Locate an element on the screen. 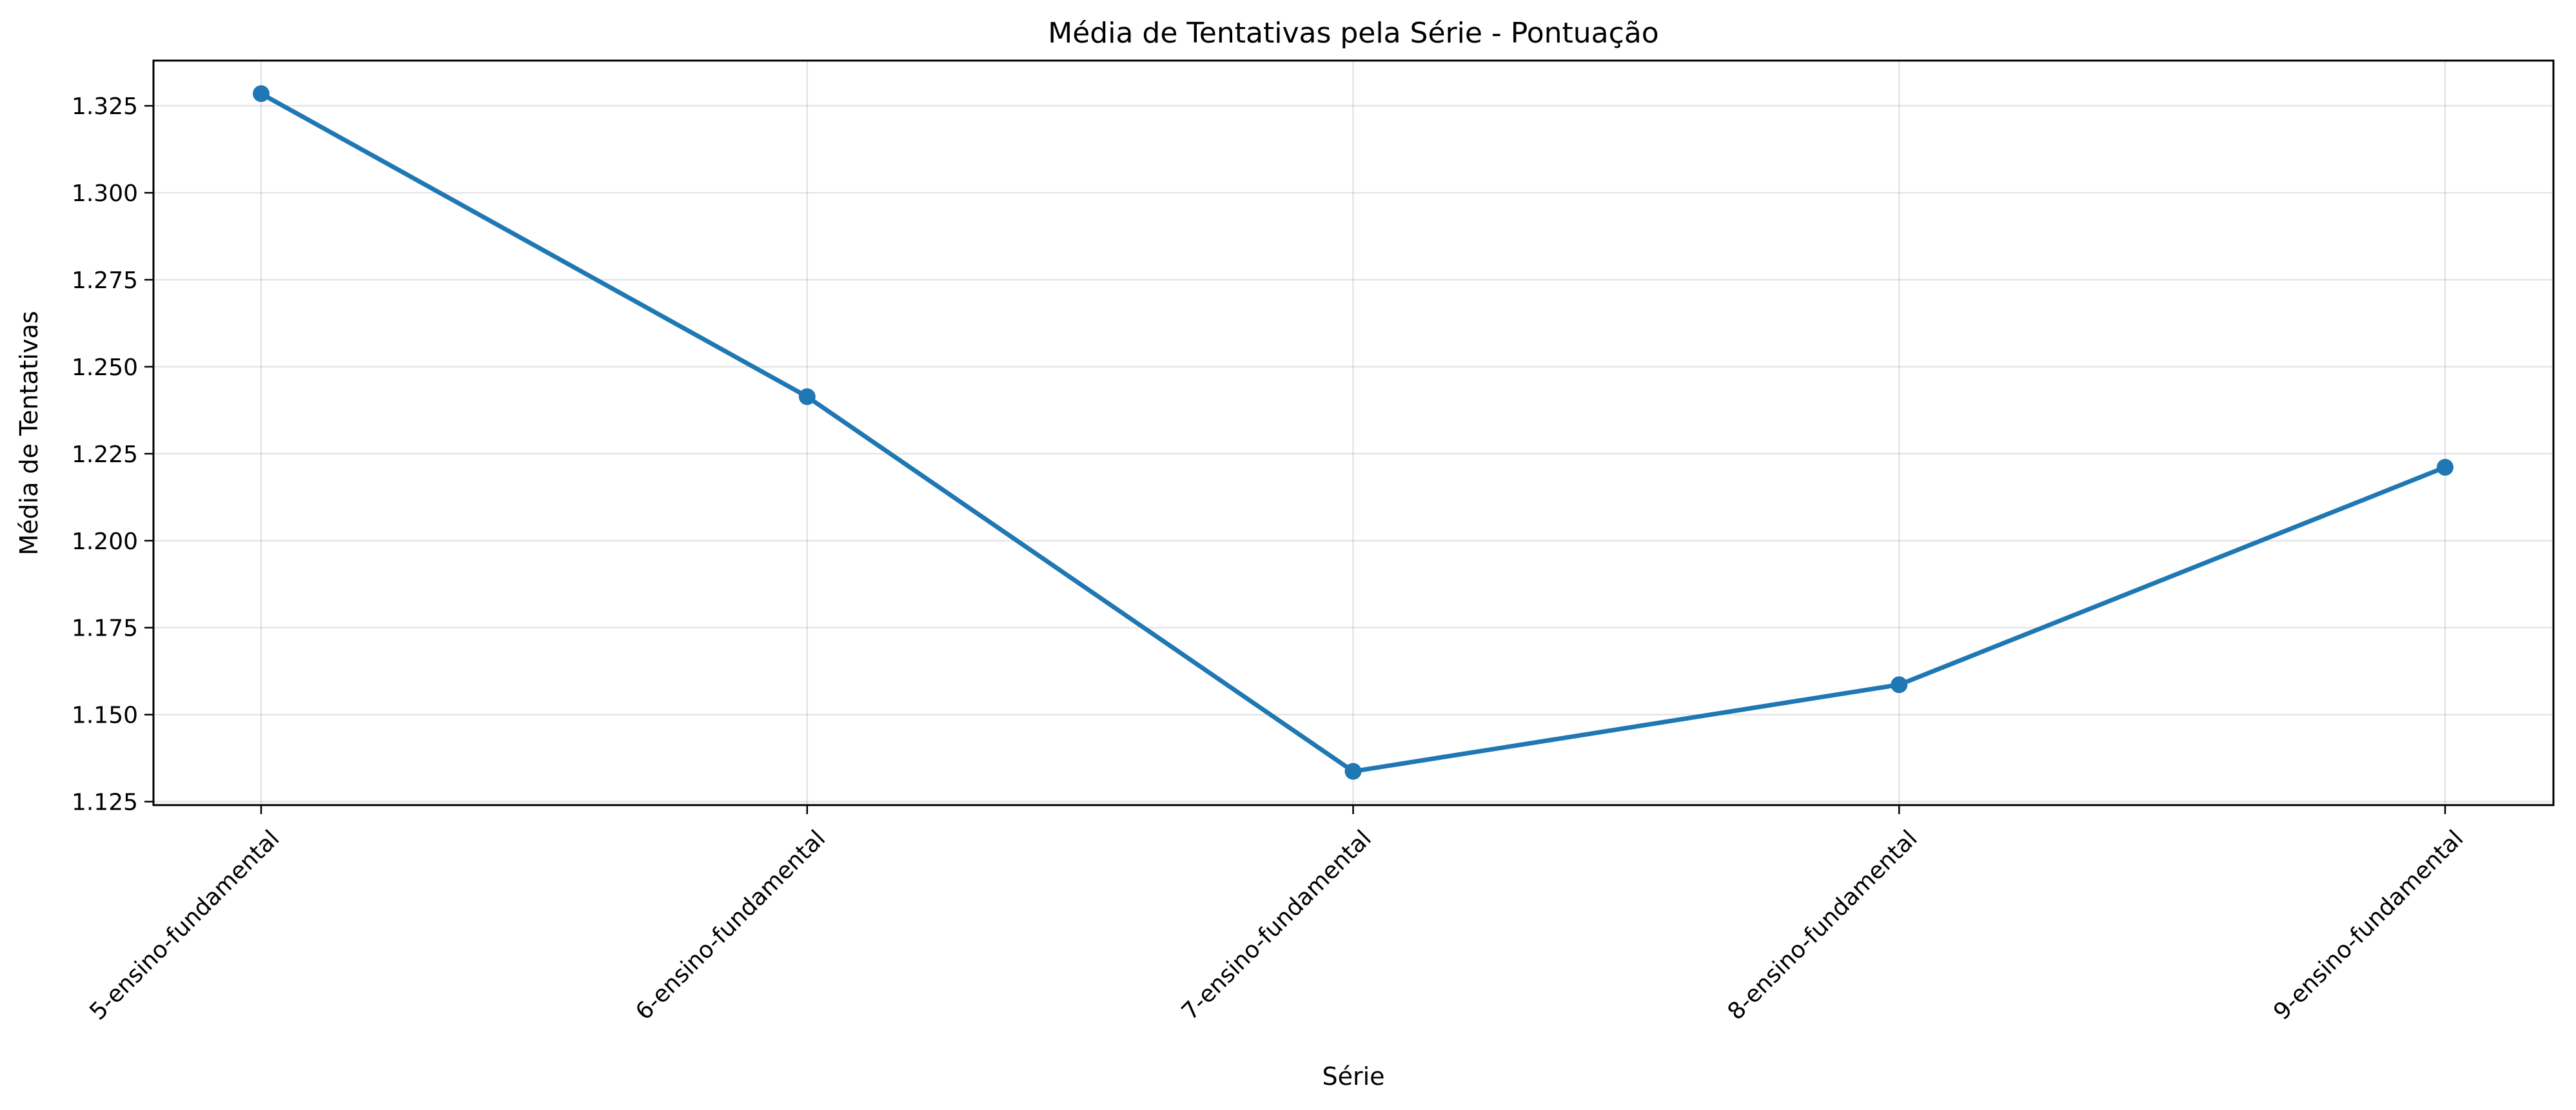 The image size is (2576, 1110). x-tick-label: 9-ensino-fundamental is located at coordinates (2368, 925).